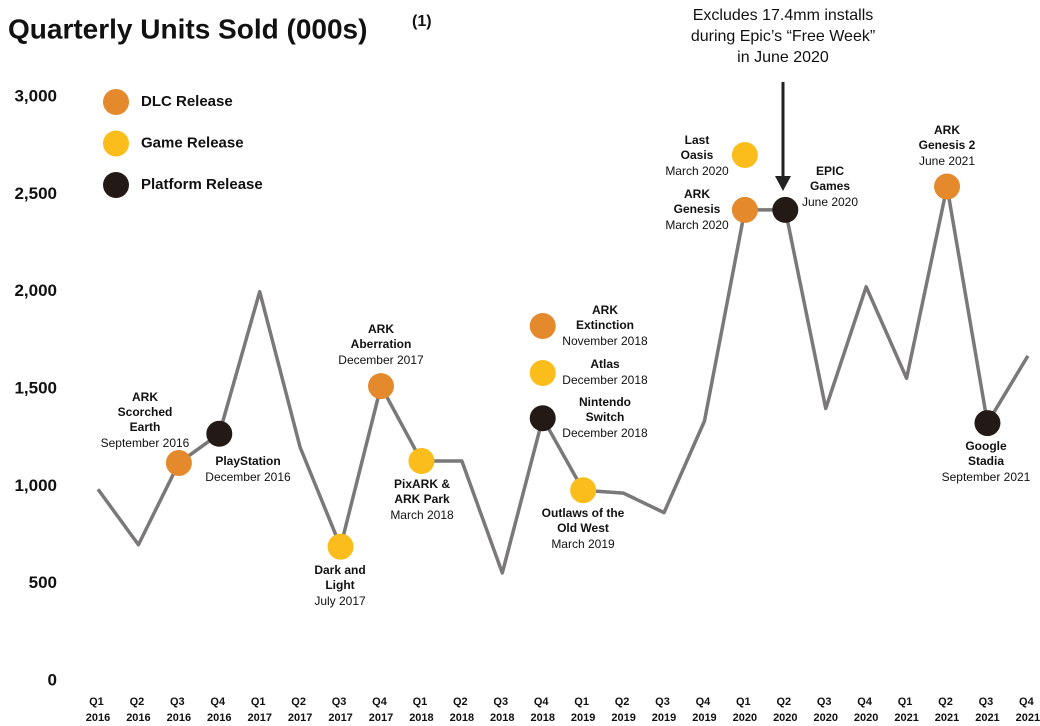 The width and height of the screenshot is (1040, 726). What do you see at coordinates (98, 710) in the screenshot?
I see `x-tick-label: Q1 2016` at bounding box center [98, 710].